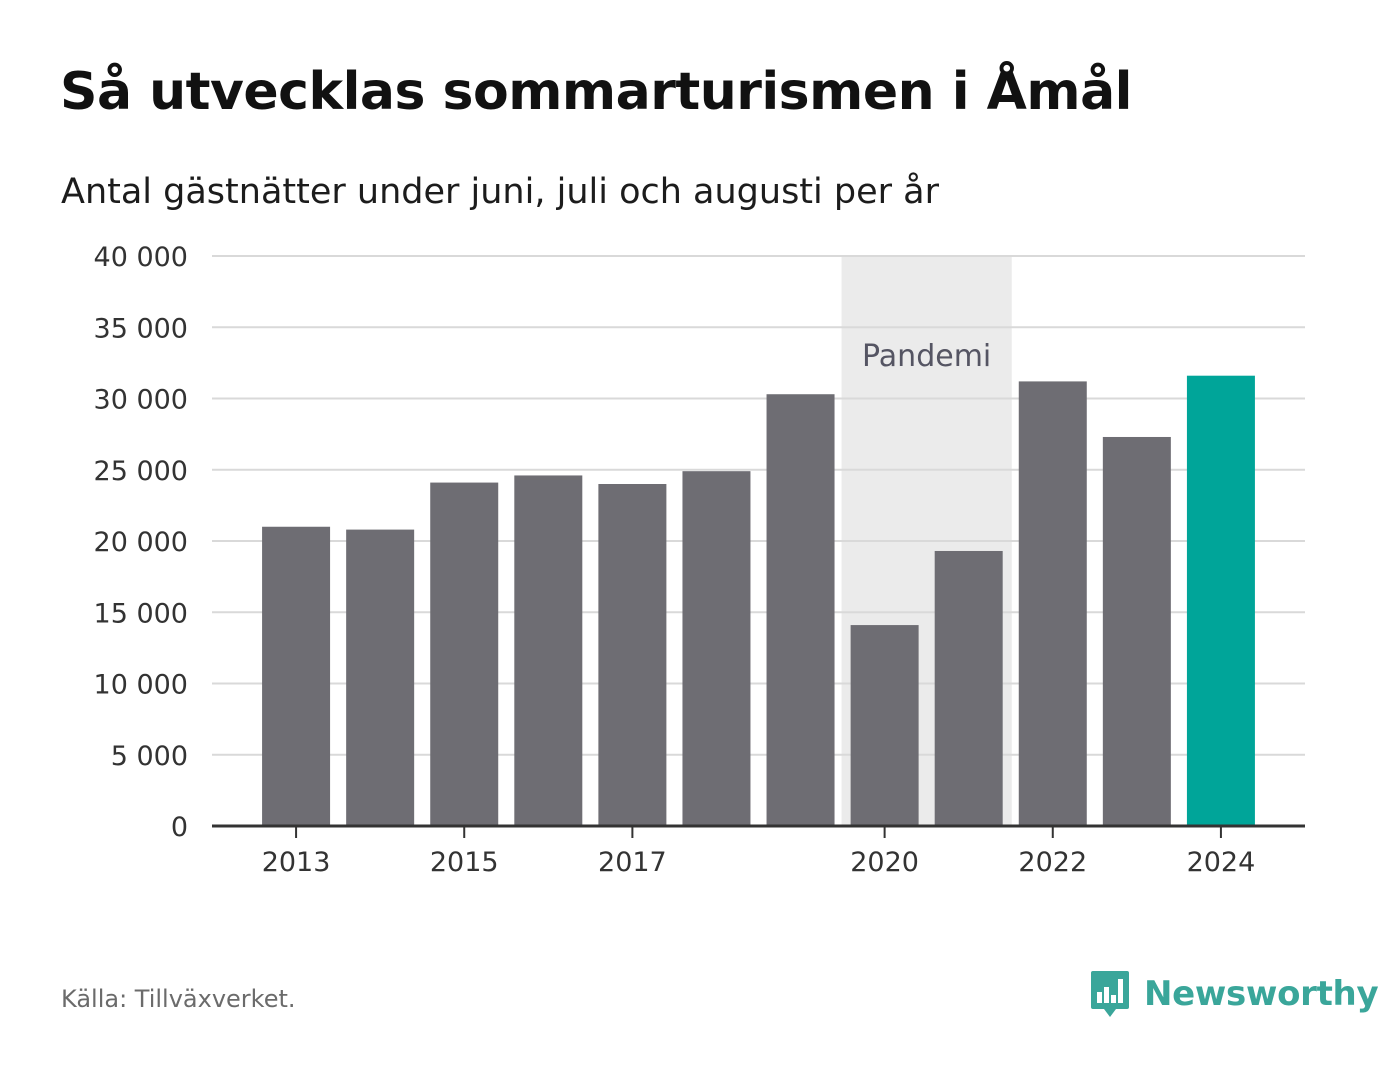  What do you see at coordinates (1052, 603) in the screenshot?
I see `bar-2022` at bounding box center [1052, 603].